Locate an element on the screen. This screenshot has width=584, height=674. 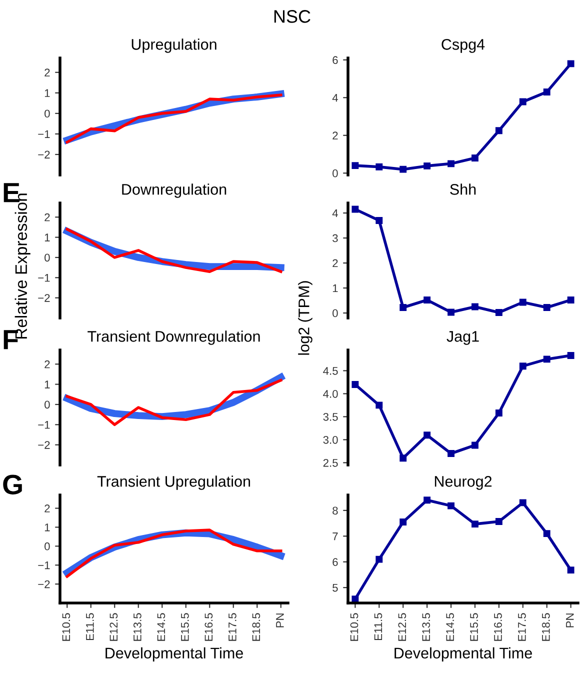
y-tick-label: 4 is located at coordinates (335, 213).